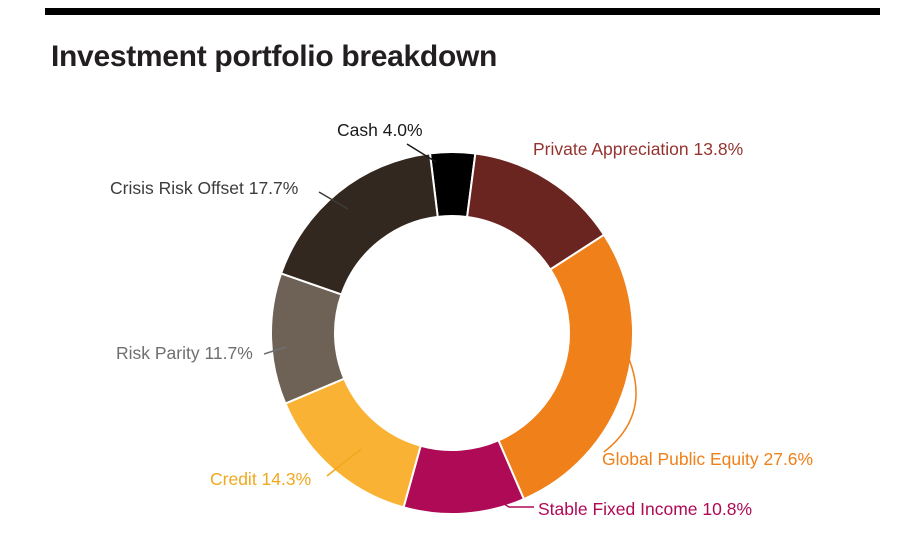  Describe the element at coordinates (421, 153) in the screenshot. I see `leader-line-cash` at that location.